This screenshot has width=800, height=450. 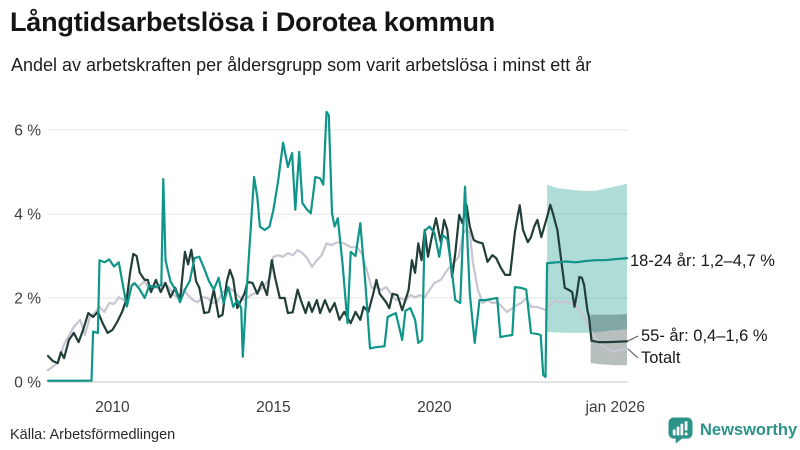 I want to click on brand-name: Newsworthy, so click(x=749, y=430).